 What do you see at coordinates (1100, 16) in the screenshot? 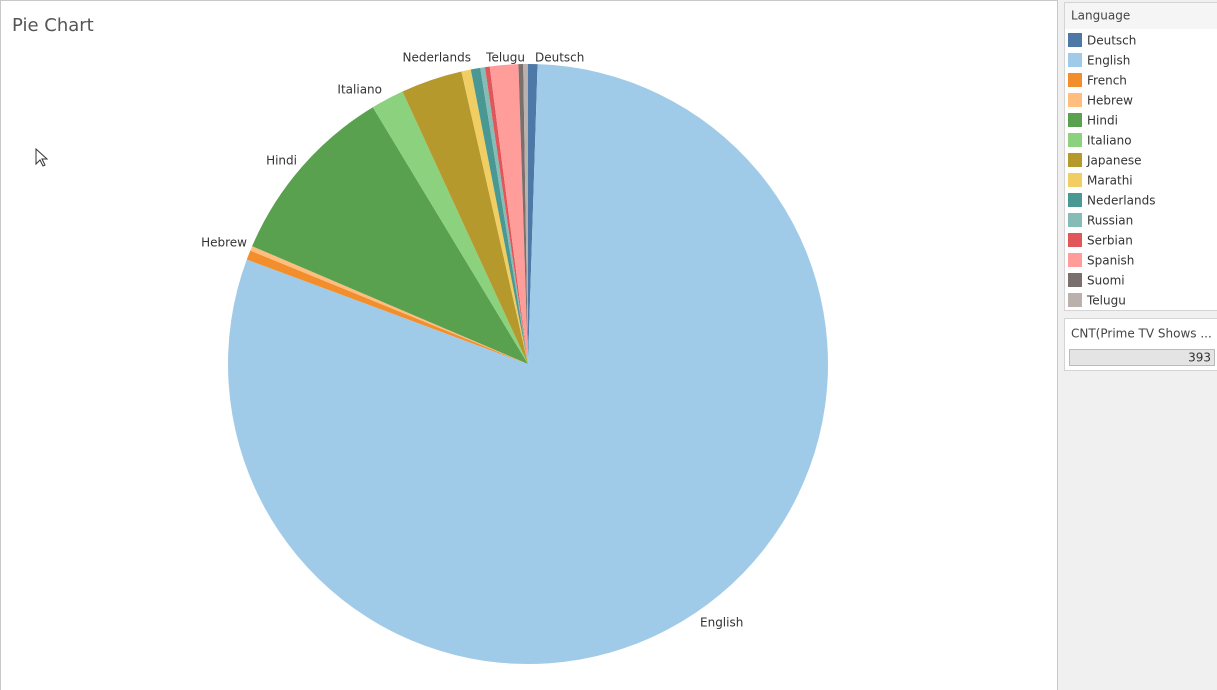
I see `legend-title: Language` at bounding box center [1100, 16].